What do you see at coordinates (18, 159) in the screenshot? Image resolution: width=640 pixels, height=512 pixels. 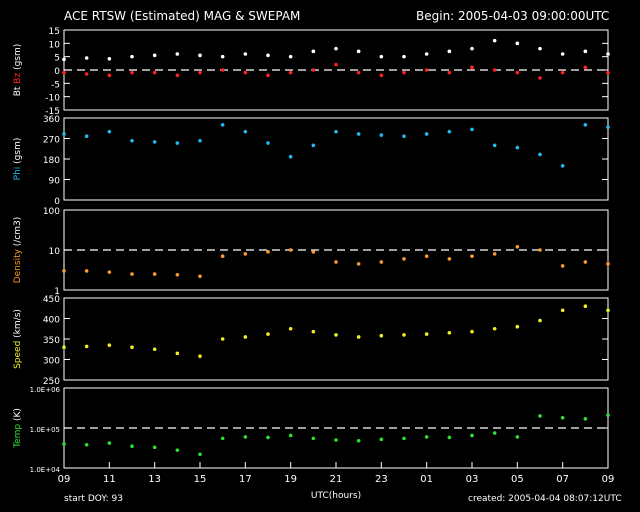 I see `y-axis-label: Phi (gsm)` at bounding box center [18, 159].